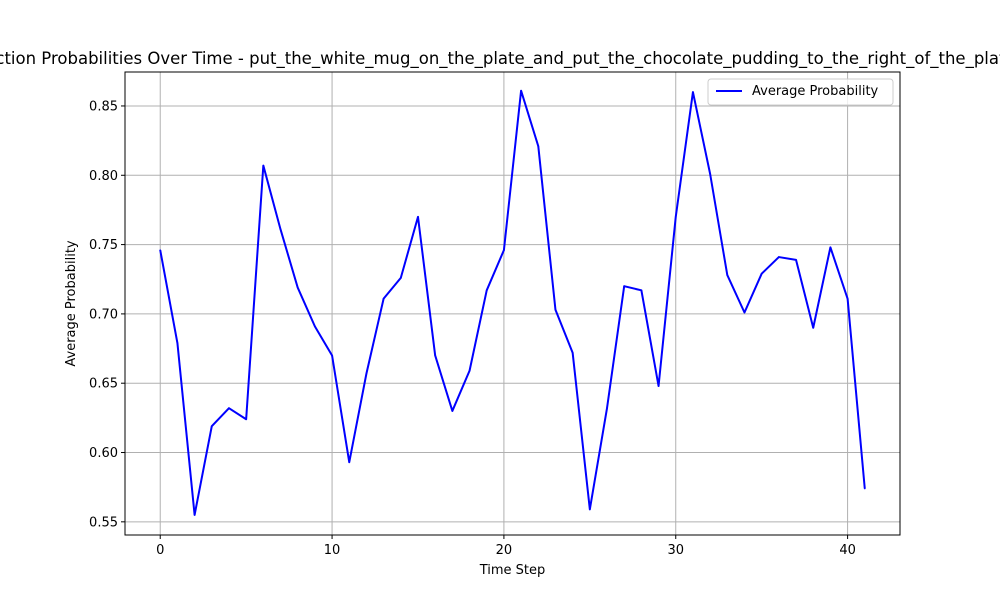 This screenshot has width=1000, height=600. What do you see at coordinates (103, 314) in the screenshot?
I see `y-tick-label: 0.70` at bounding box center [103, 314].